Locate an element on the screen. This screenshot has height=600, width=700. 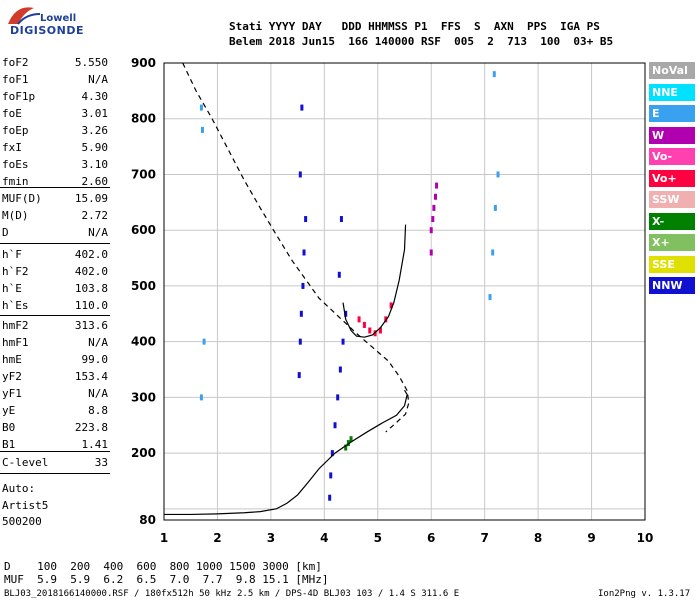
x-tick-label: 10 is located at coordinates (645, 538).